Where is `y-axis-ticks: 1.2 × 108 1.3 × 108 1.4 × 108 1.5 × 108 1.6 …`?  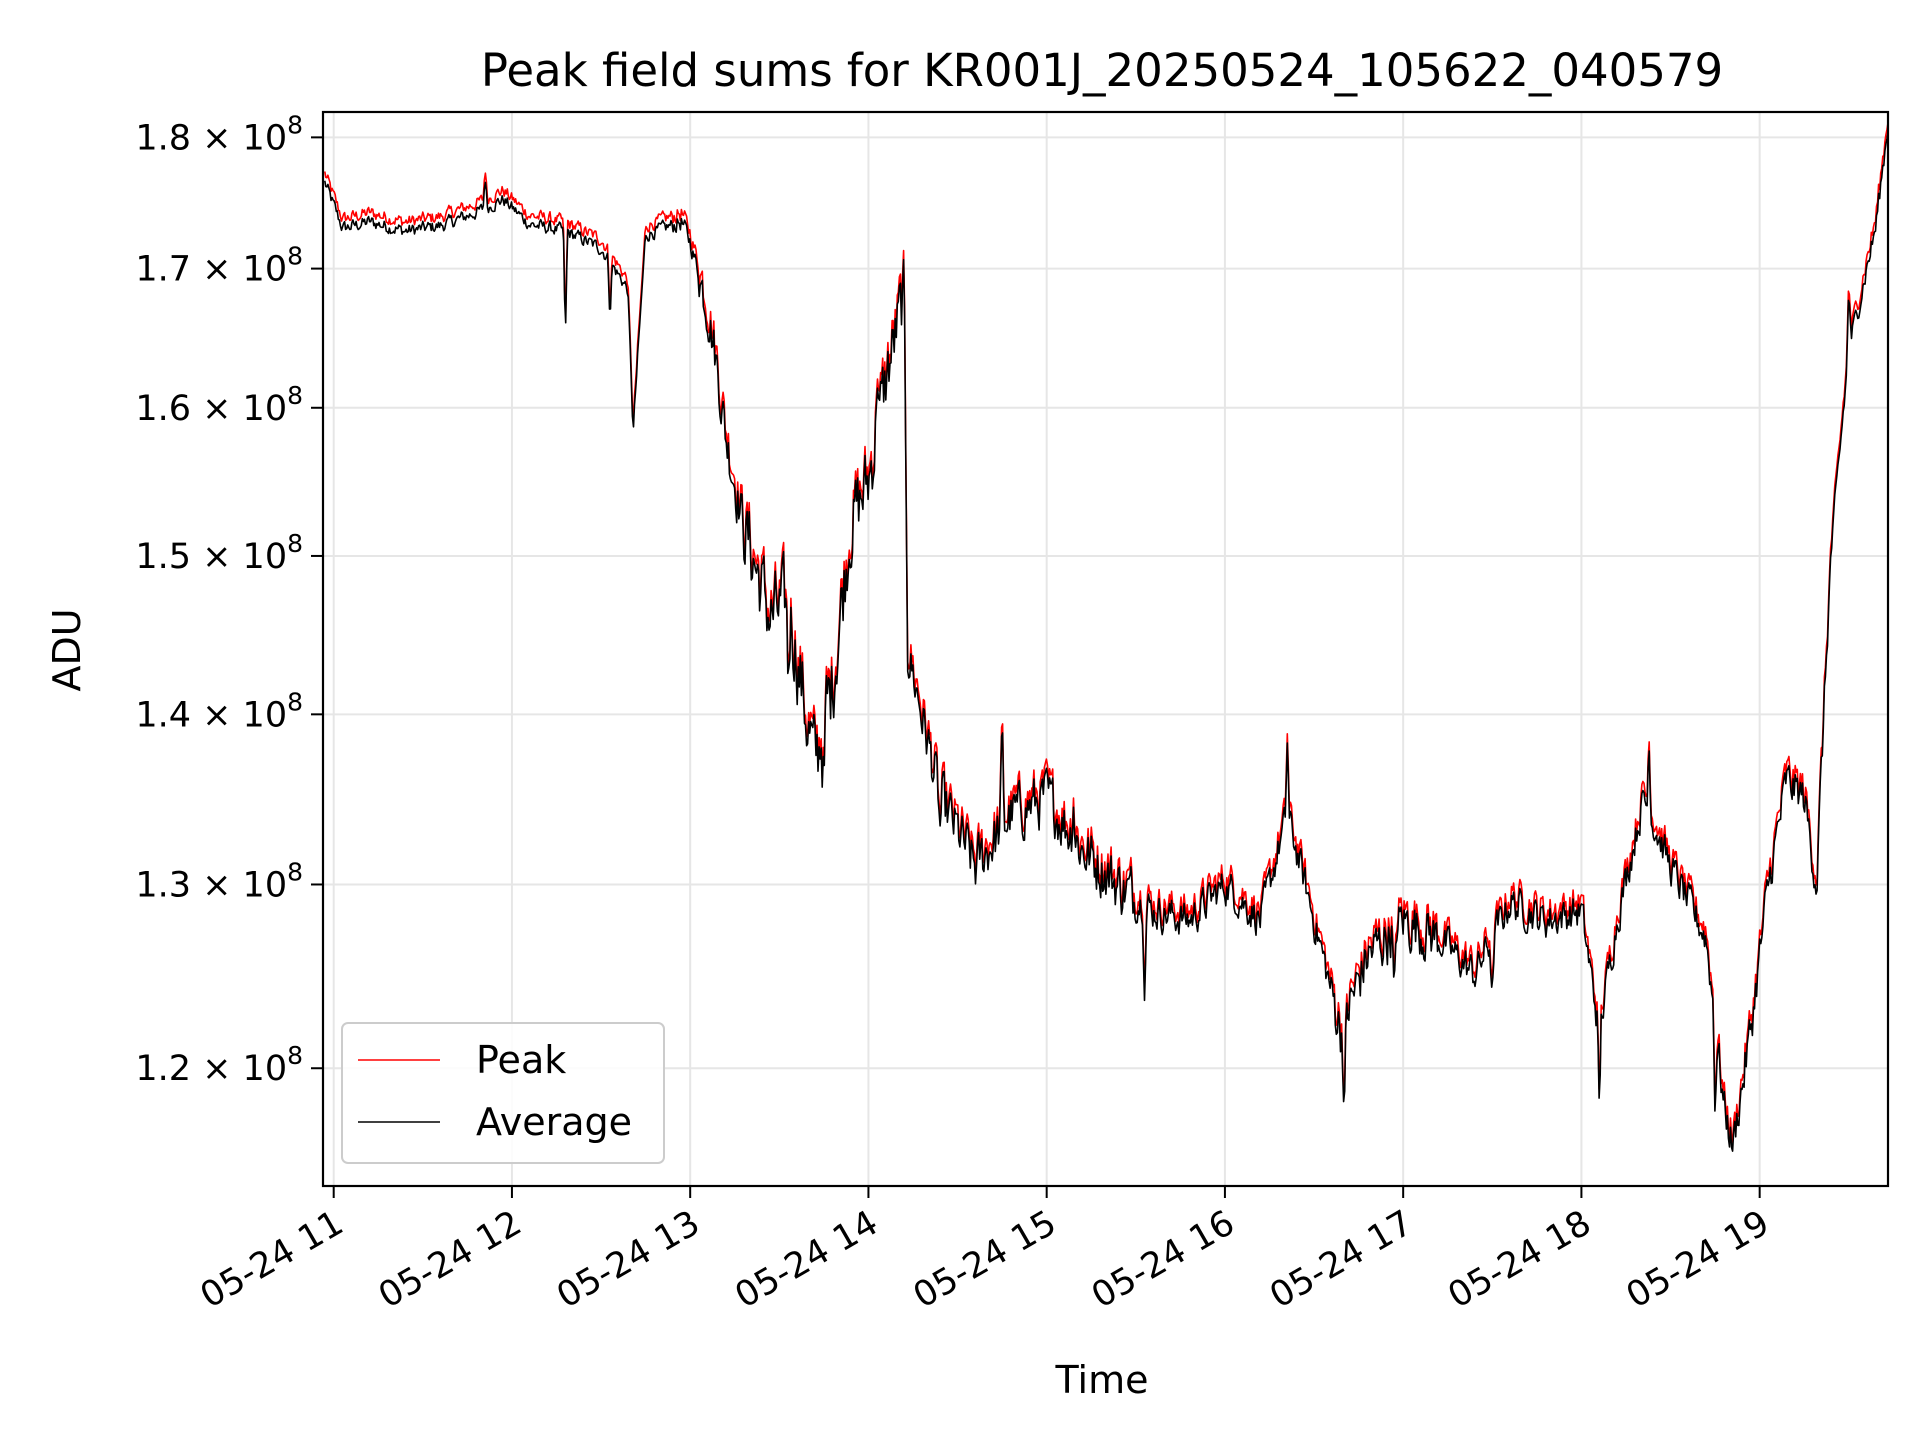
y-axis-ticks: 1.2 × 108 1.3 × 108 1.4 × 108 1.5 × 108 1.6 … is located at coordinates (229, 599).